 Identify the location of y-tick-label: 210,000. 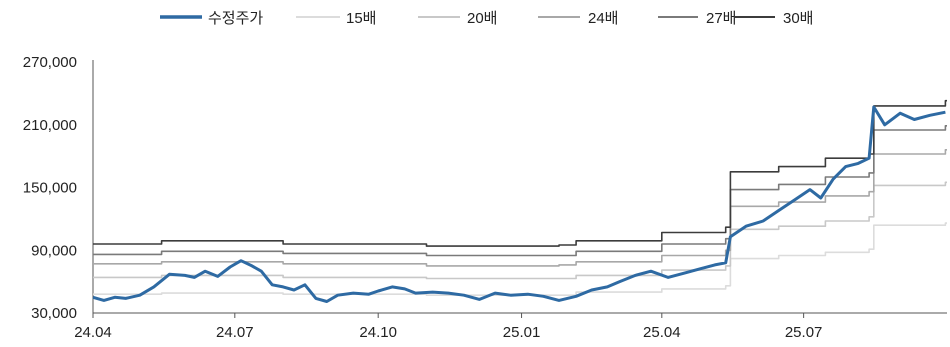
(50, 125).